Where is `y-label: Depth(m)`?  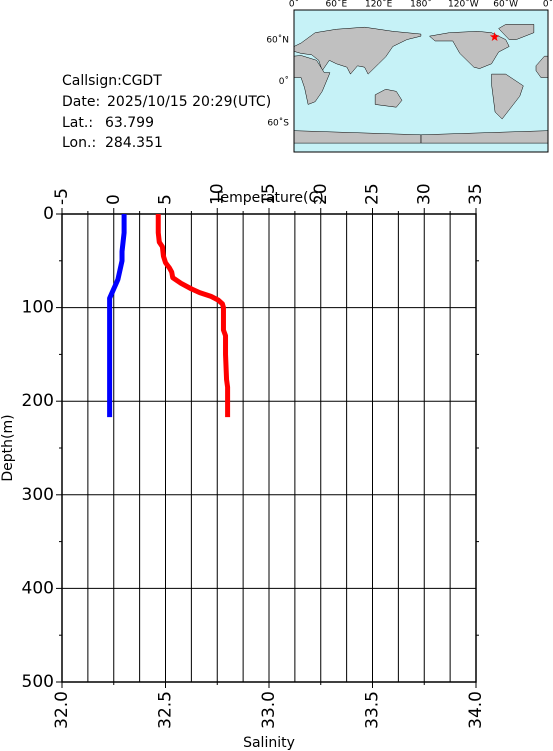 y-label: Depth(m) is located at coordinates (8, 447).